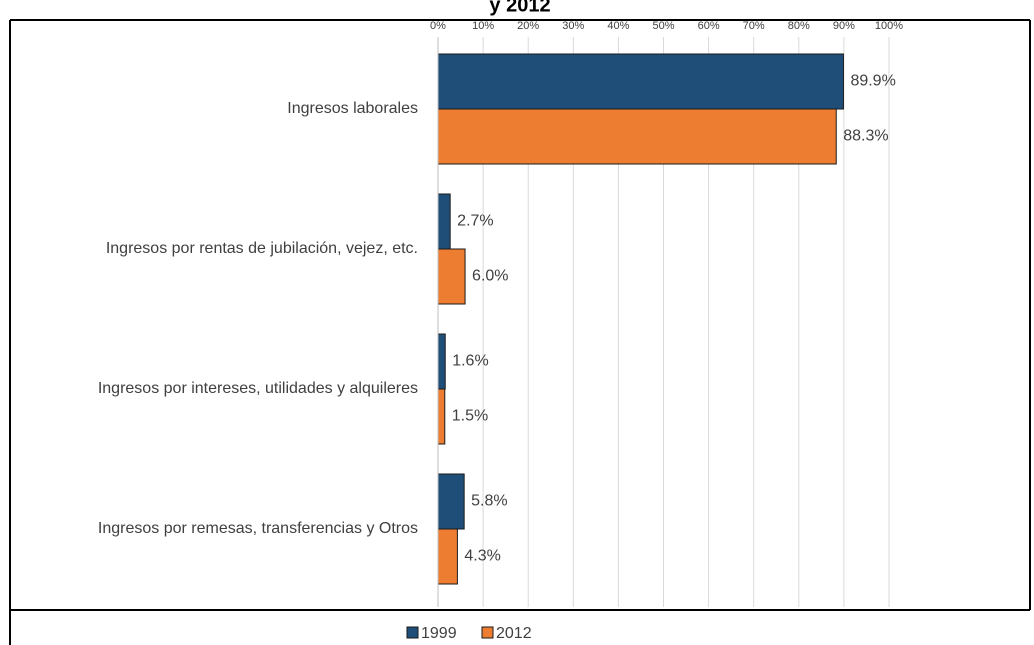 Image resolution: width=1034 pixels, height=645 pixels. Describe the element at coordinates (470, 361) in the screenshot. I see `value-label: 1.6%` at that location.